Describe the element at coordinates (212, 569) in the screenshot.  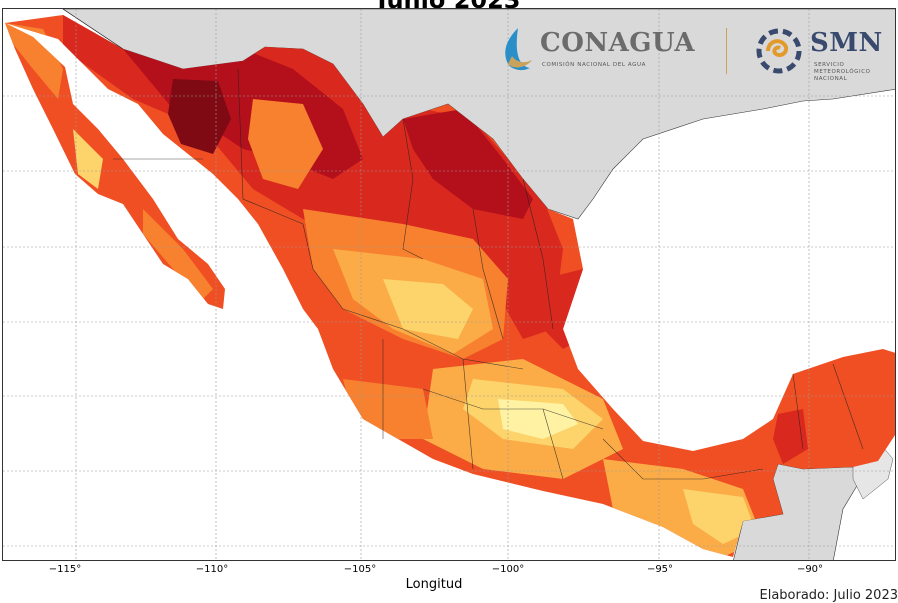
I see `x-tick-label: −110°` at that location.